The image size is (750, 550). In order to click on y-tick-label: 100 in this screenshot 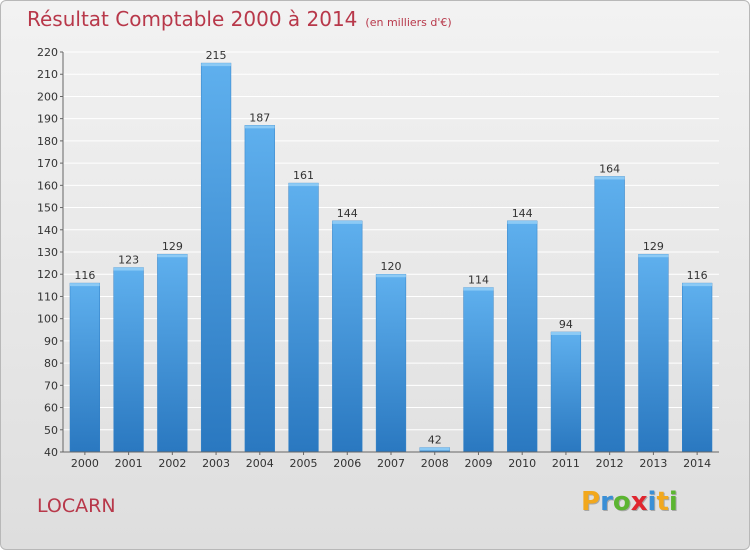, I will do `click(47, 319)`.